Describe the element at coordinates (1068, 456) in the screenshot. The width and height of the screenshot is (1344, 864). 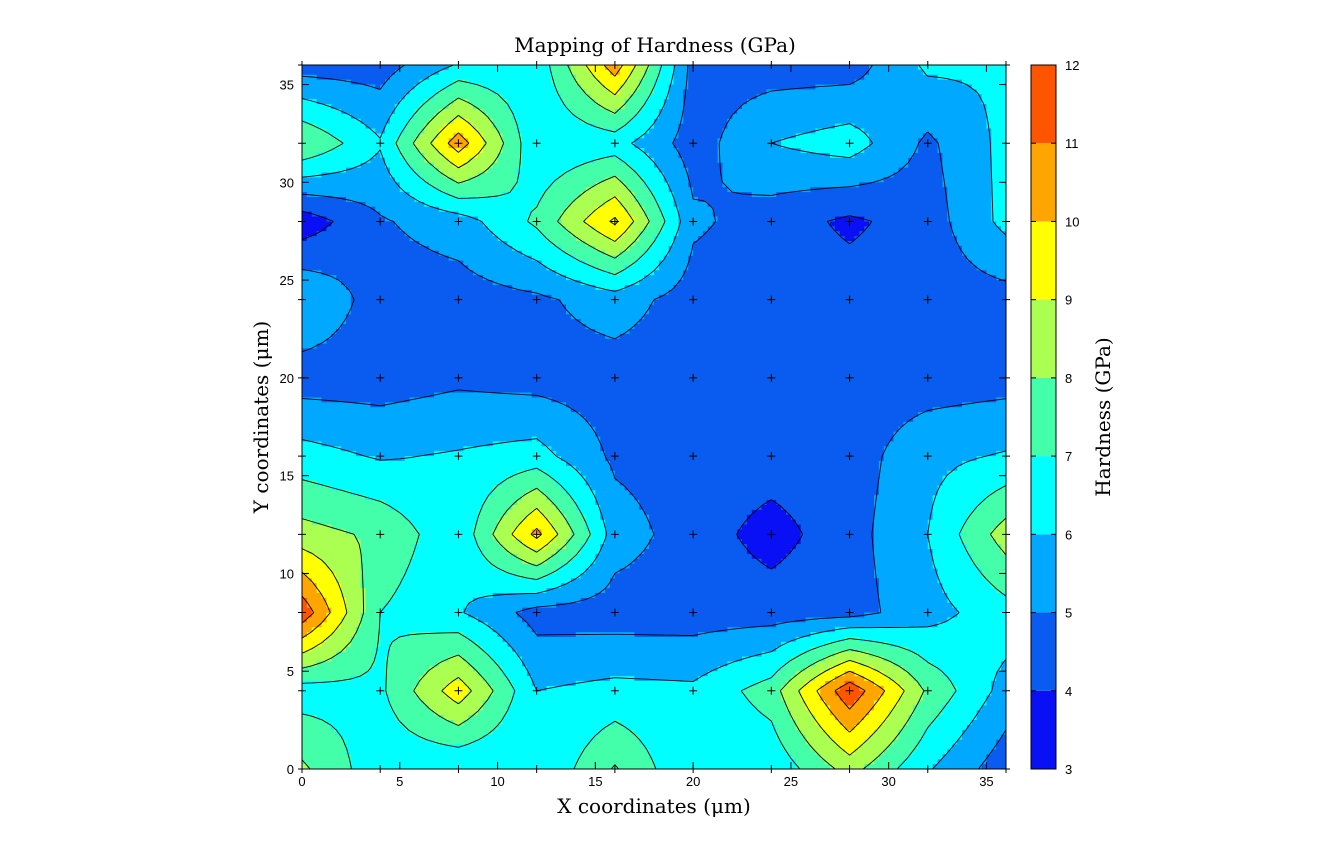
I see `colorbar-tick-label: 7` at that location.